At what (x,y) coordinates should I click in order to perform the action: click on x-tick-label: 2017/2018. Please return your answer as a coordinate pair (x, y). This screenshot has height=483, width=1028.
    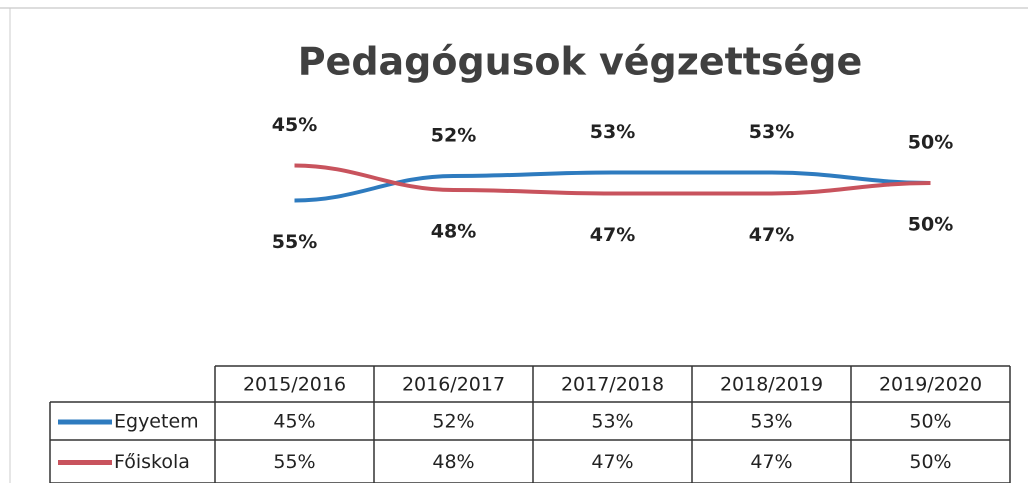
    Looking at the image, I should click on (612, 385).